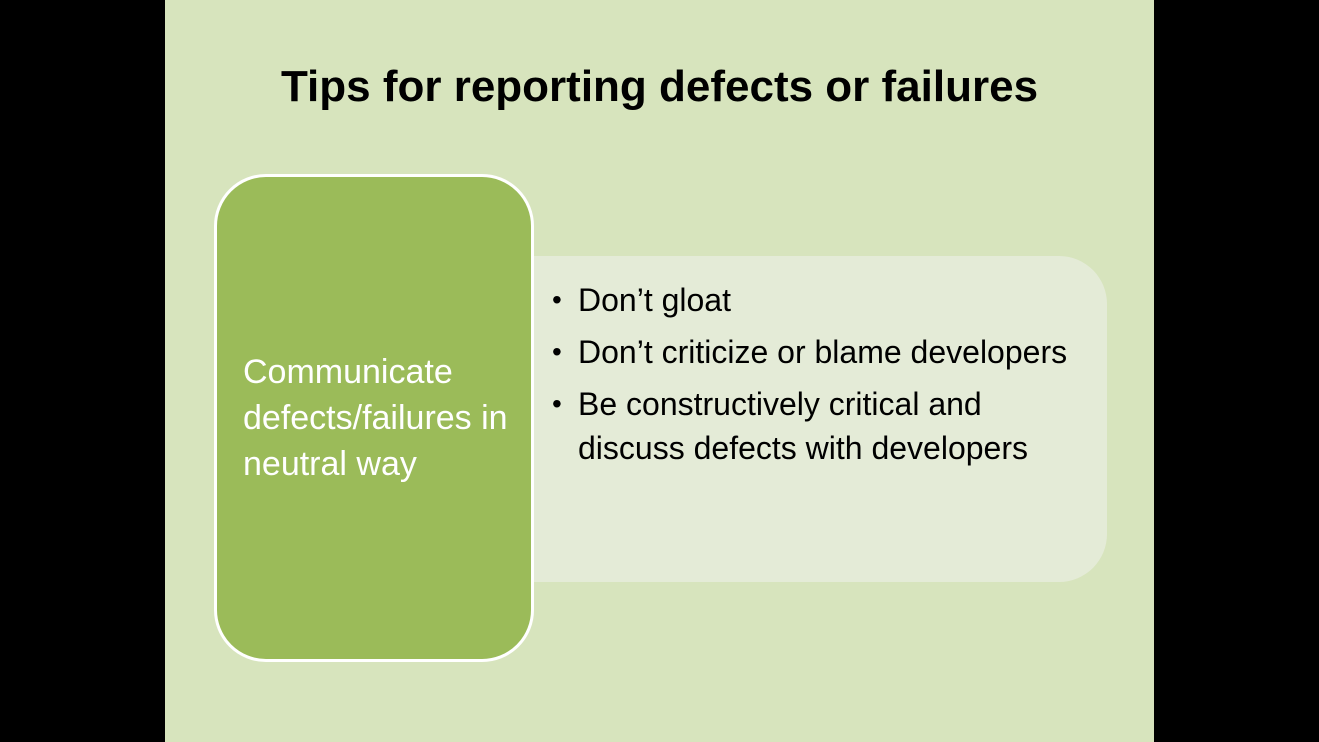 The image size is (1319, 742). What do you see at coordinates (654, 300) in the screenshot?
I see `bullet-text: Don’t gloat` at bounding box center [654, 300].